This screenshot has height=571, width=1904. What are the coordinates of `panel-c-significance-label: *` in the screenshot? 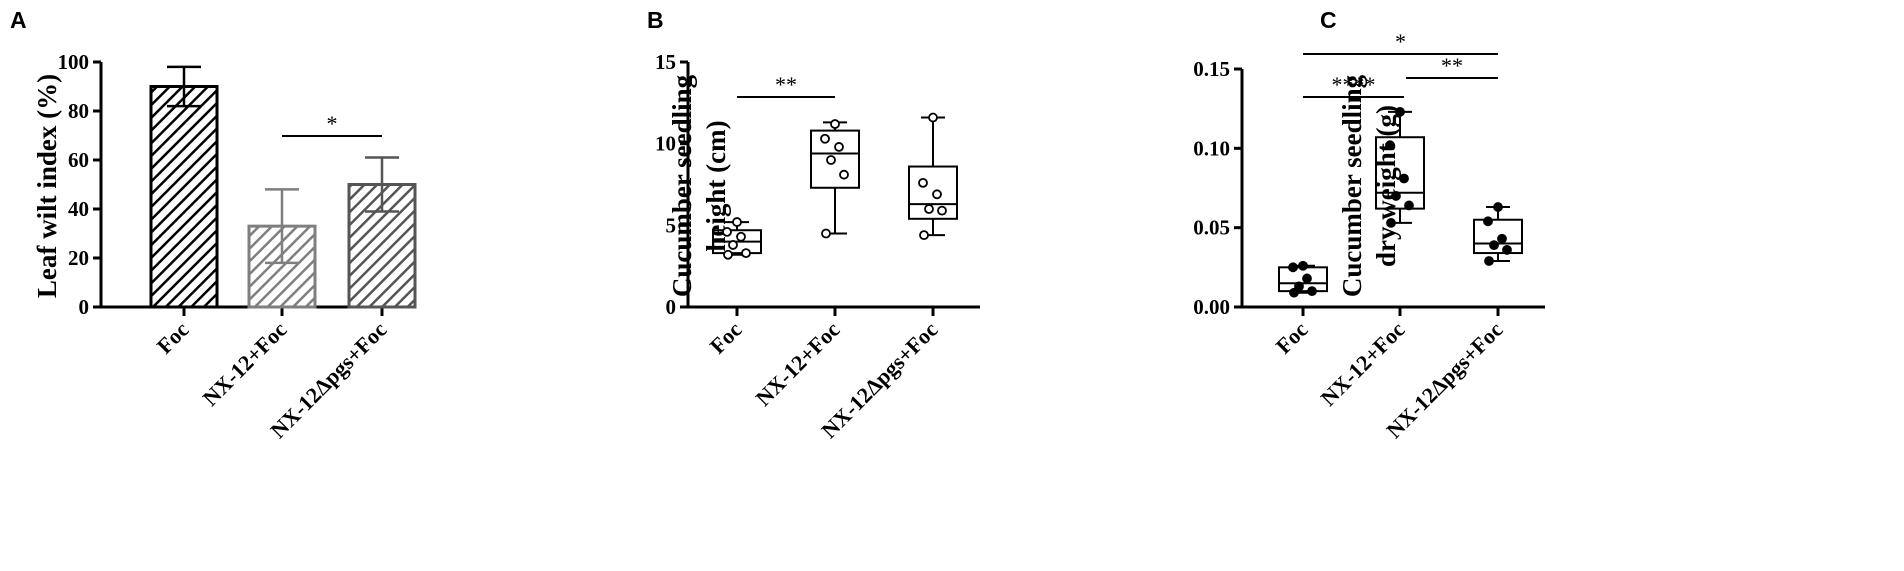 It's located at (1400, 41).